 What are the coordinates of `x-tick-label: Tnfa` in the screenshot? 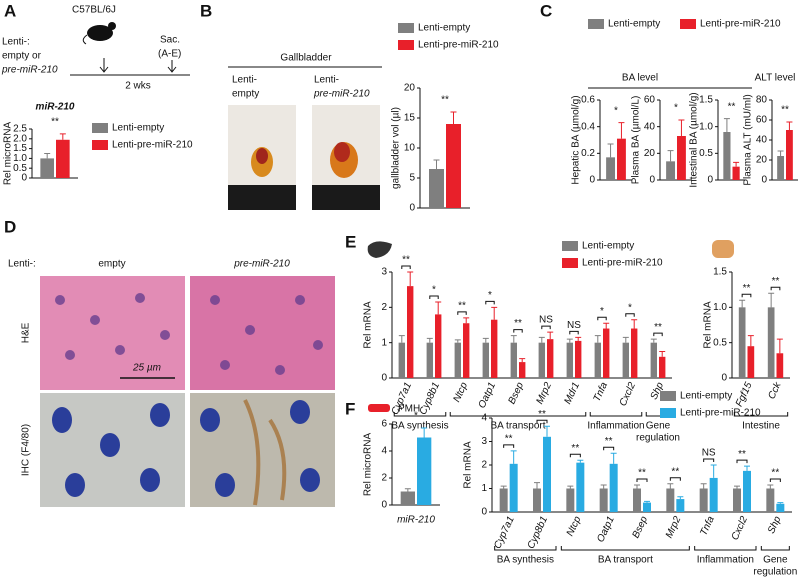 It's located at (707, 525).